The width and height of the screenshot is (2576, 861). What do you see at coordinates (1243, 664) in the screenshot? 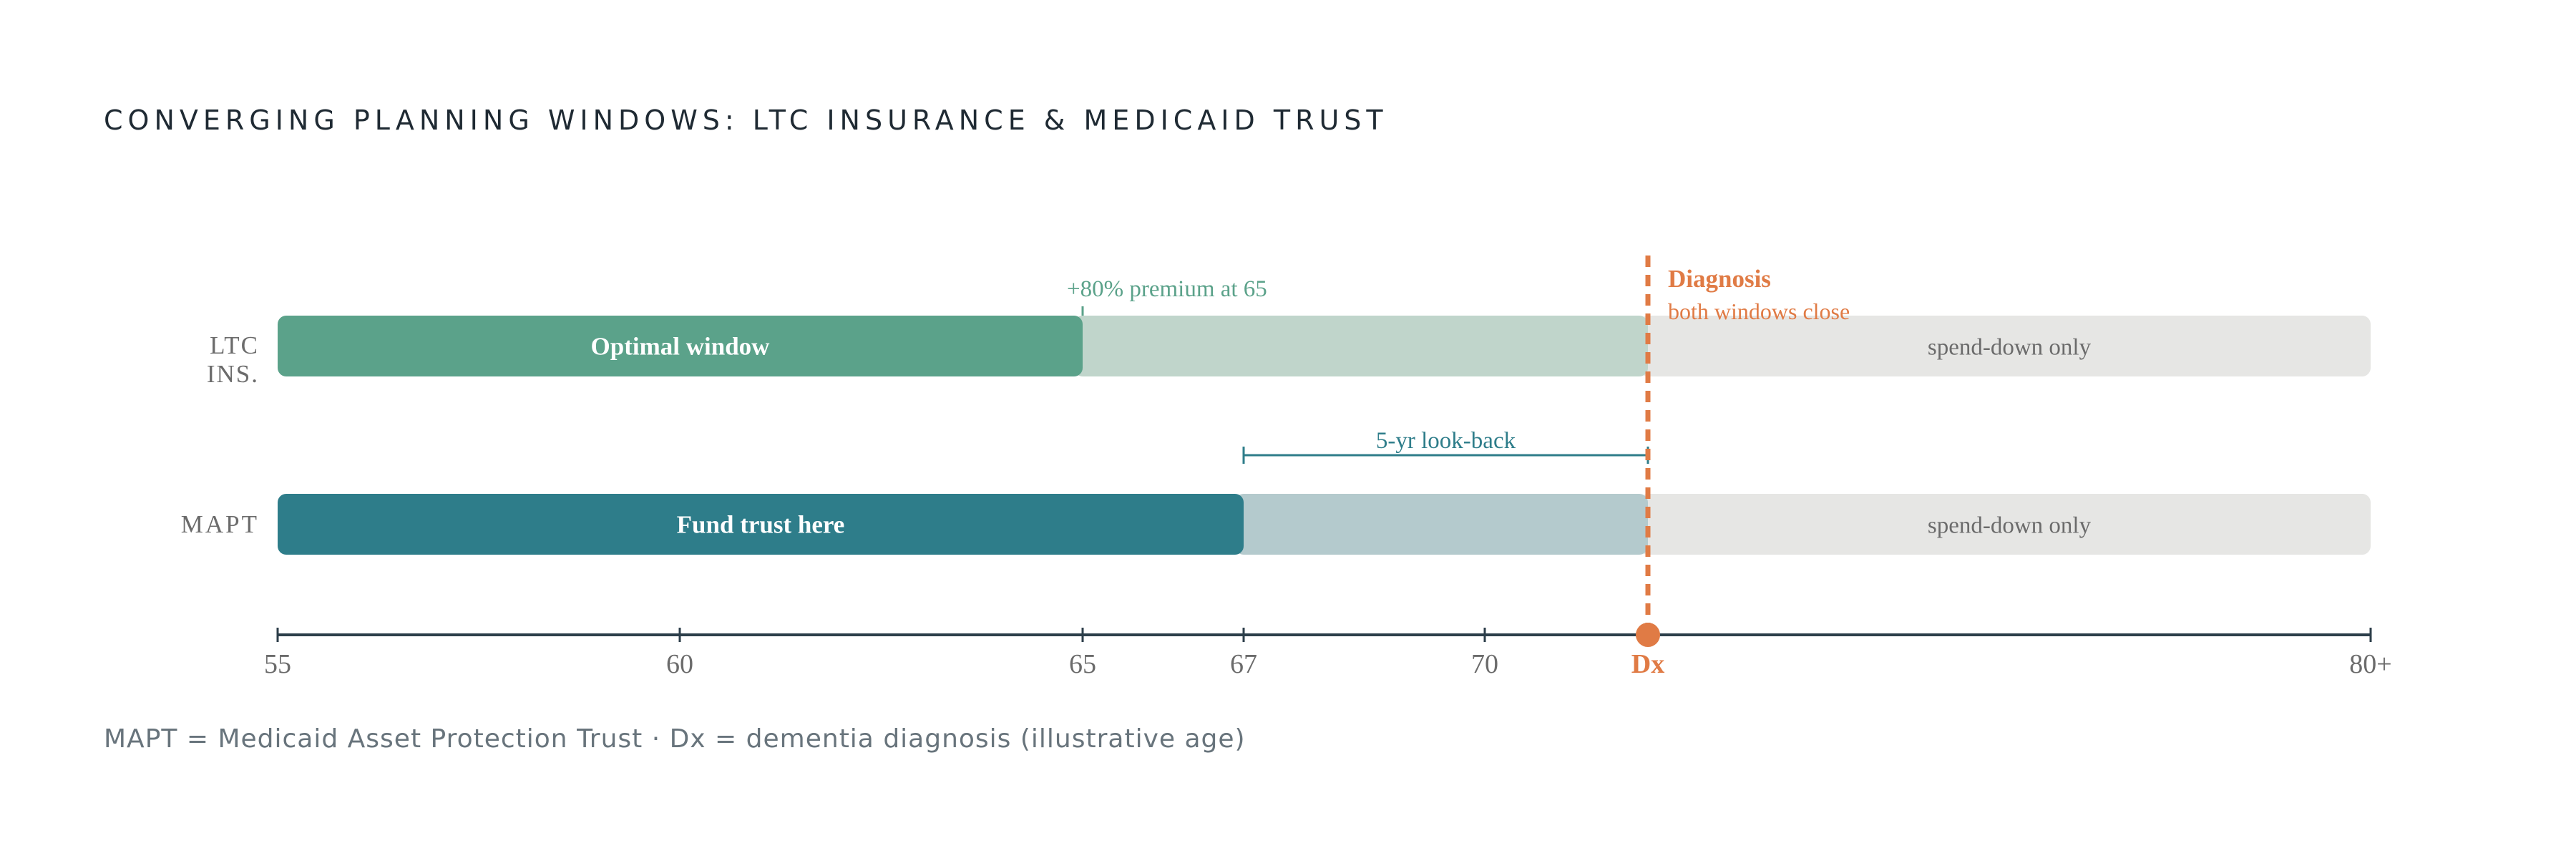
I see `axis-tick-label-4: 67` at bounding box center [1243, 664].